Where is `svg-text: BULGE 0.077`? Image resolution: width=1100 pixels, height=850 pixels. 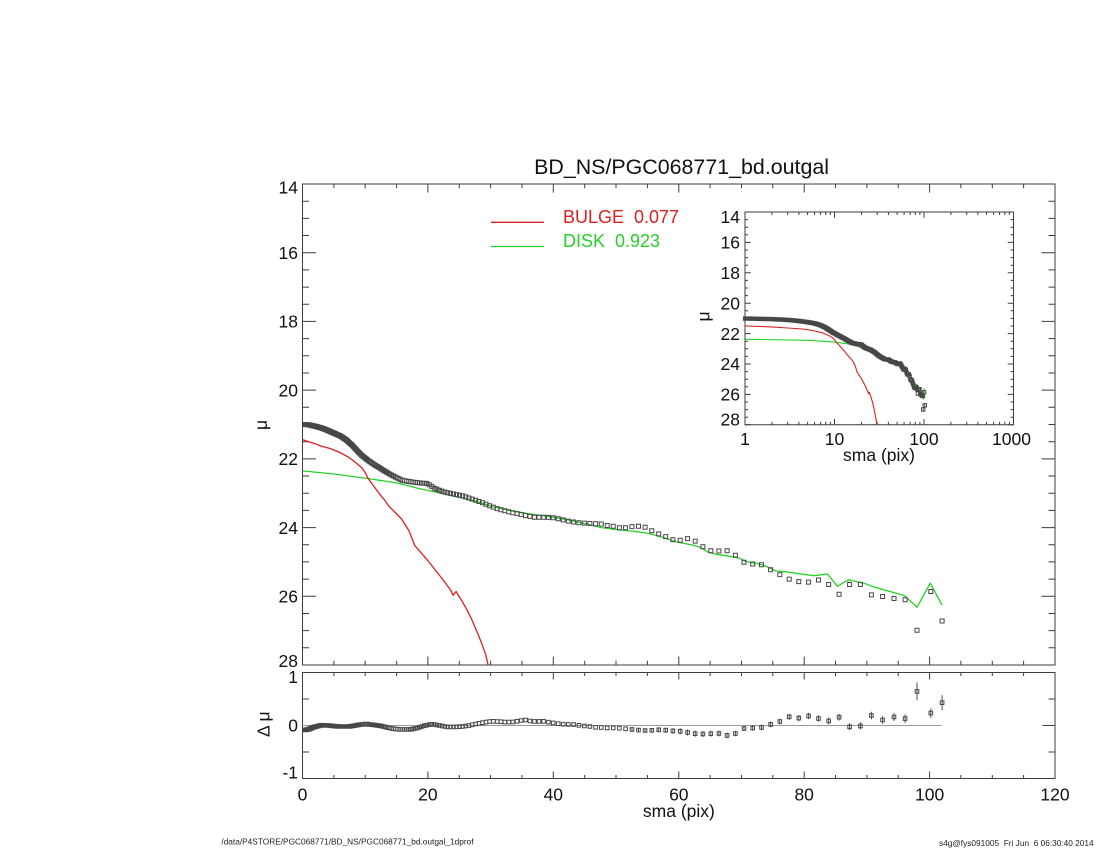
svg-text: BULGE 0.077 is located at coordinates (621, 217).